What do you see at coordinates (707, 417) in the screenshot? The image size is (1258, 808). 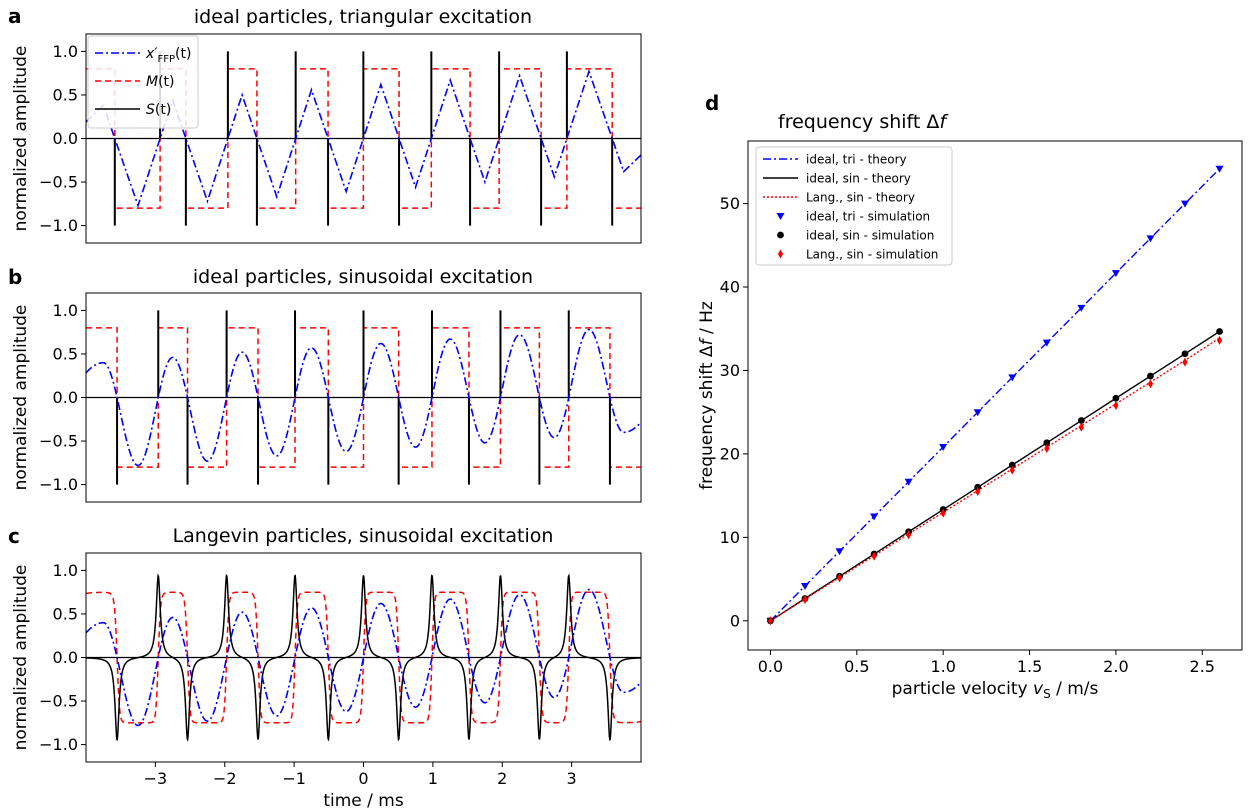 I see `ylabel-pre: frequency shift Δ` at bounding box center [707, 417].